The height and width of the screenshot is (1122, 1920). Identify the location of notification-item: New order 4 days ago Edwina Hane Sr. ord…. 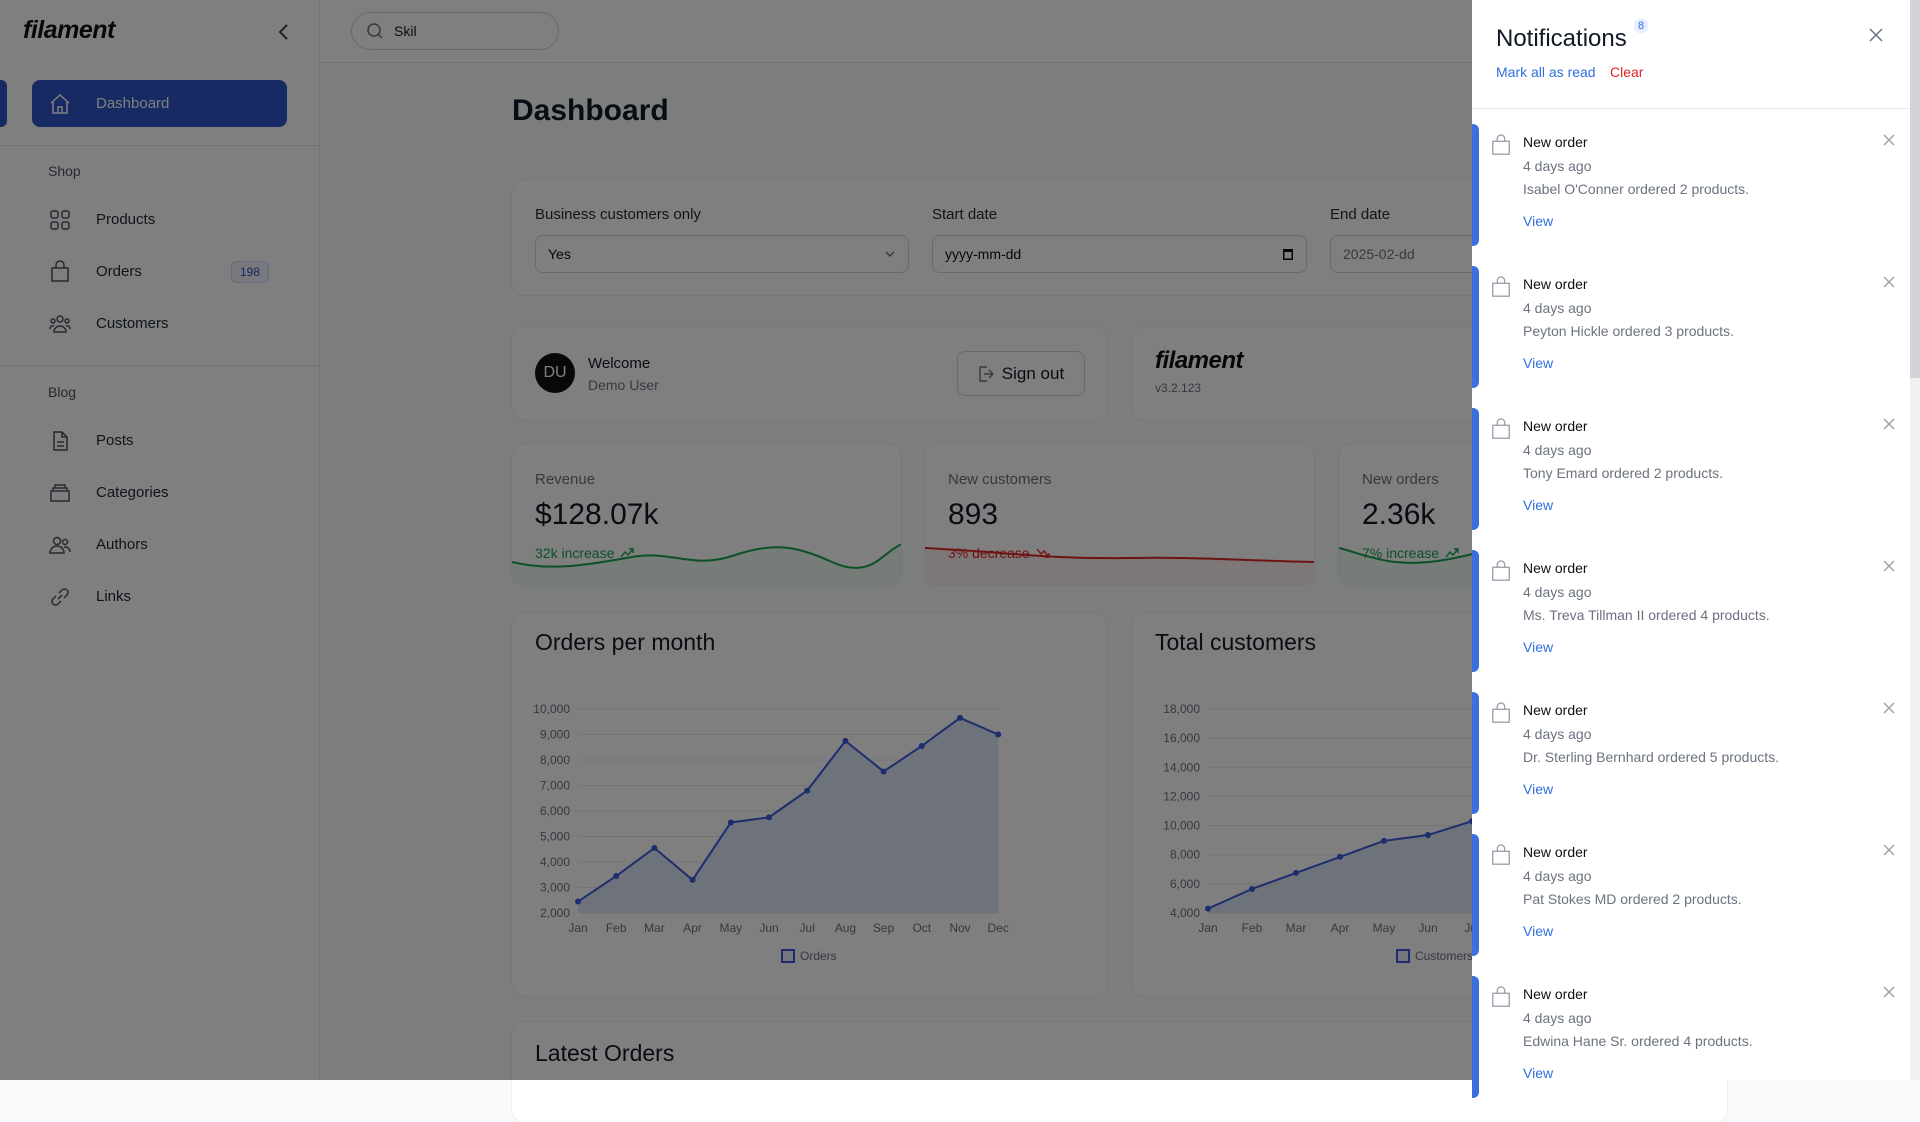
(1691, 1047).